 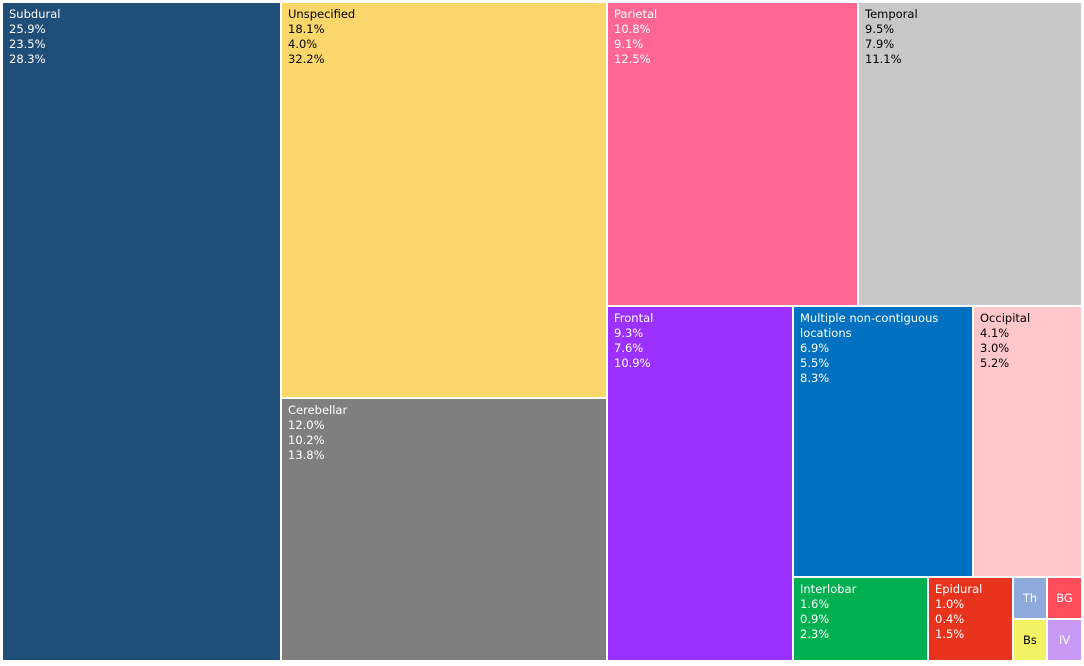 What do you see at coordinates (995, 363) in the screenshot?
I see `tile-value: 5.2%` at bounding box center [995, 363].